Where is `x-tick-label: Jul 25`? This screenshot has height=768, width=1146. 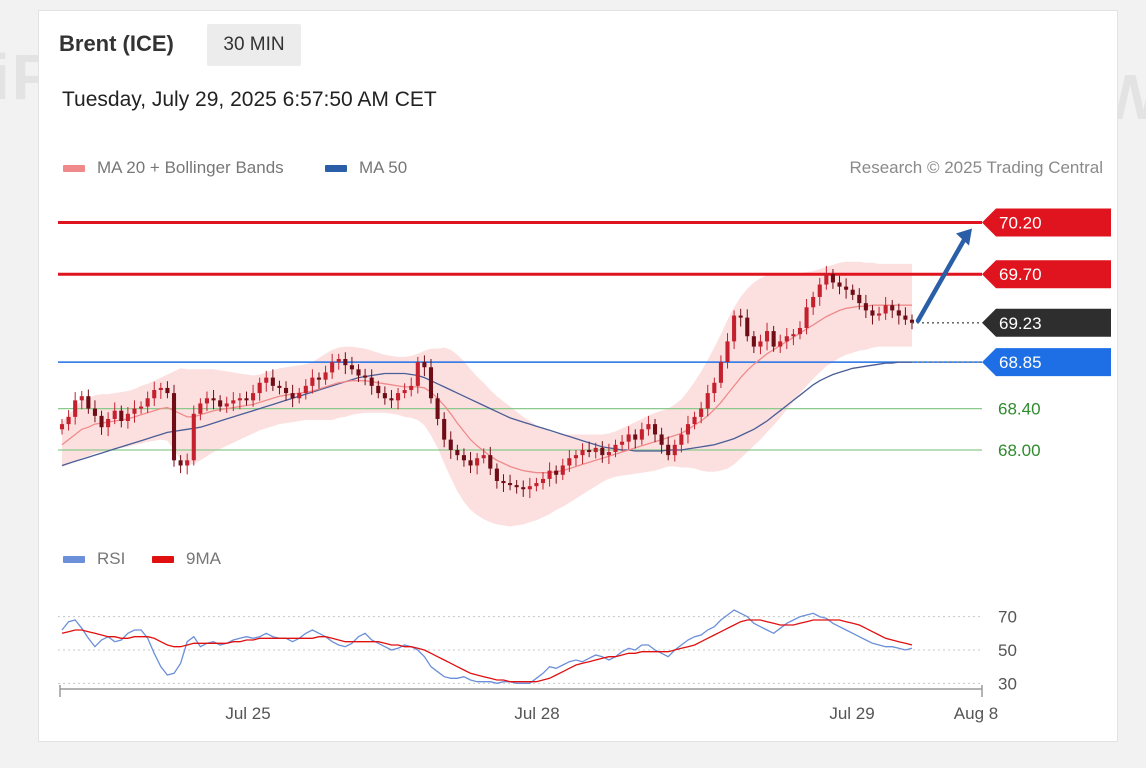 x-tick-label: Jul 25 is located at coordinates (247, 713).